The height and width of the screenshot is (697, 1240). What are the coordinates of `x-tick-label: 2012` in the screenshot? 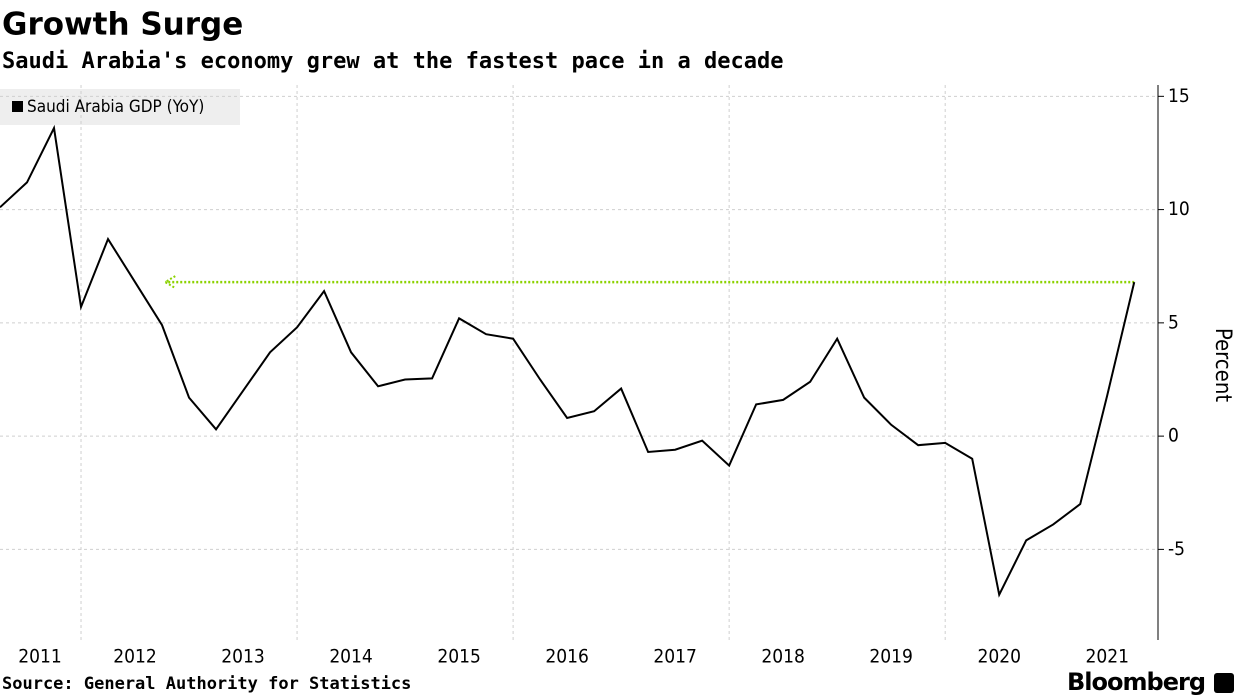 It's located at (135, 657).